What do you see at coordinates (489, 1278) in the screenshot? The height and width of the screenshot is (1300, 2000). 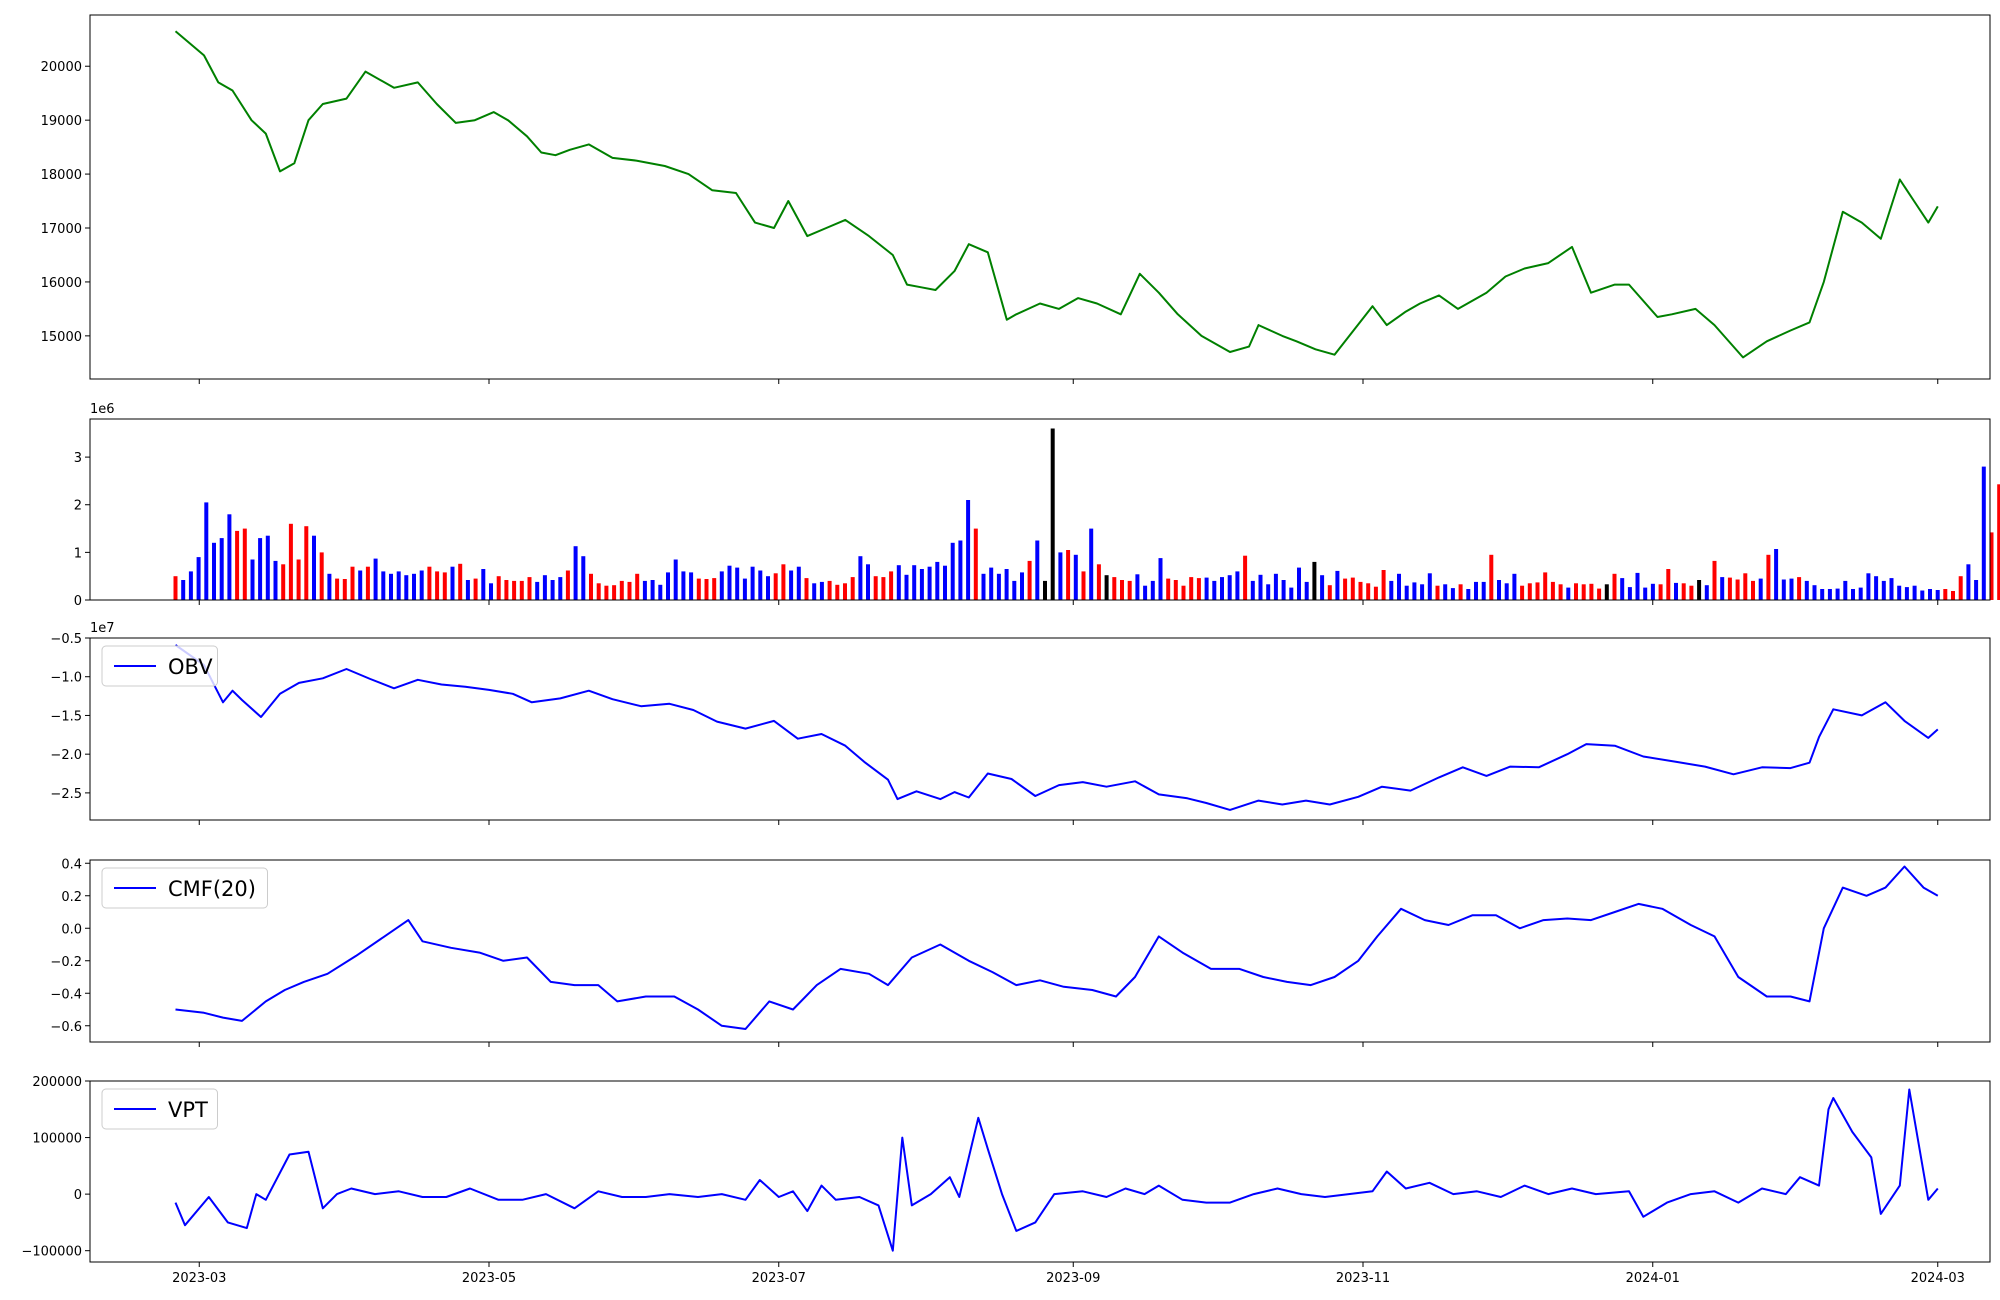 I see `x-tick-label: 2023-05` at bounding box center [489, 1278].